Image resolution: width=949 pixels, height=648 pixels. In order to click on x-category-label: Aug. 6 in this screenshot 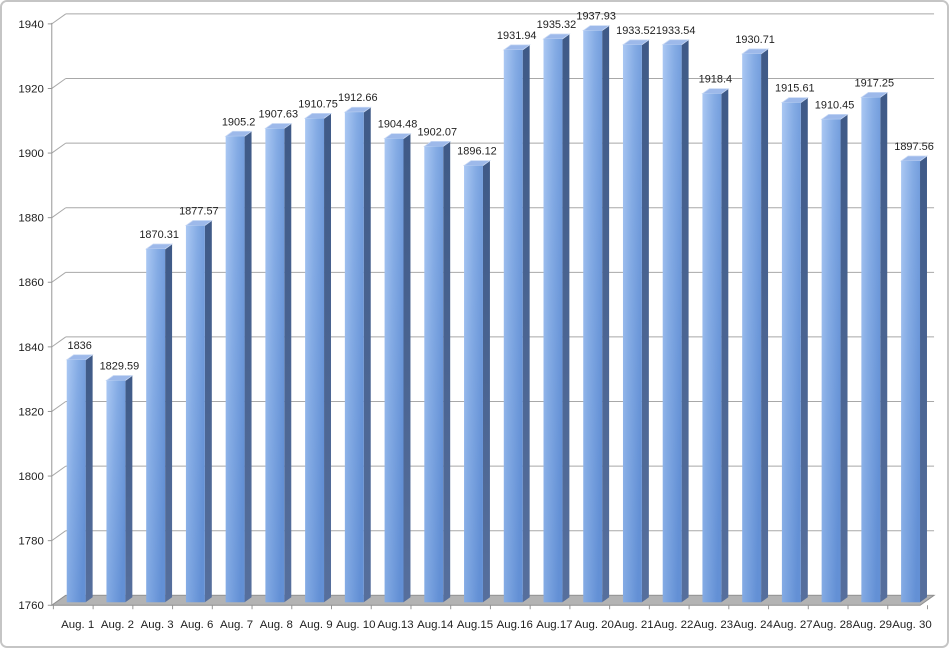, I will do `click(196, 625)`.